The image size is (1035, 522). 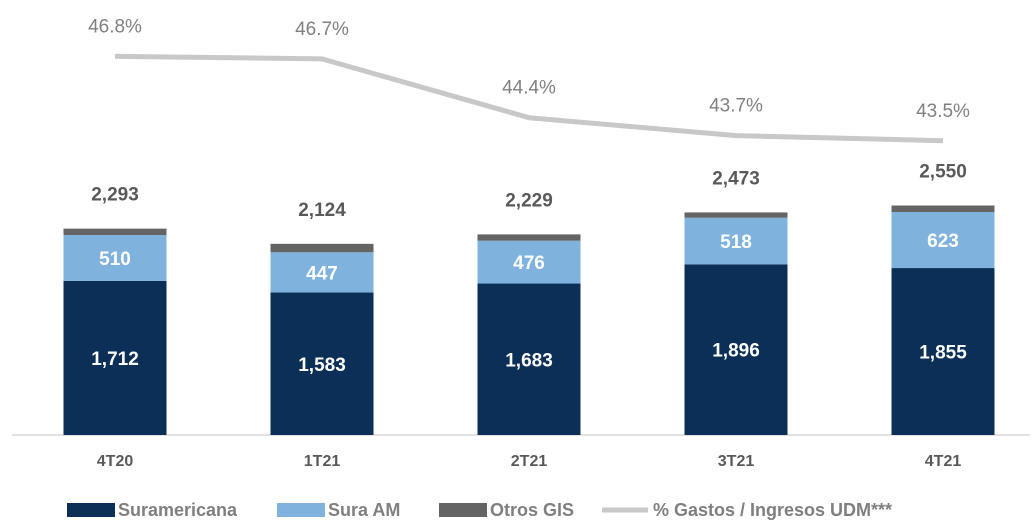 I want to click on data-label: 476, so click(x=529, y=263).